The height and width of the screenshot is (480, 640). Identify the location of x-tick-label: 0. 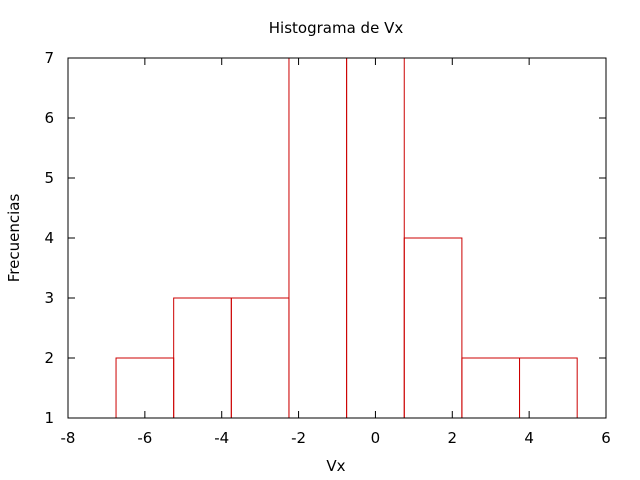
(376, 438).